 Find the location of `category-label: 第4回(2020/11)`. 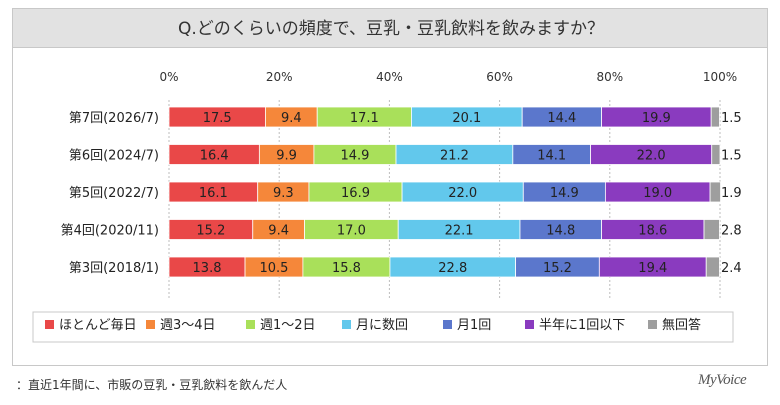

category-label: 第4回(2020/11) is located at coordinates (110, 231).